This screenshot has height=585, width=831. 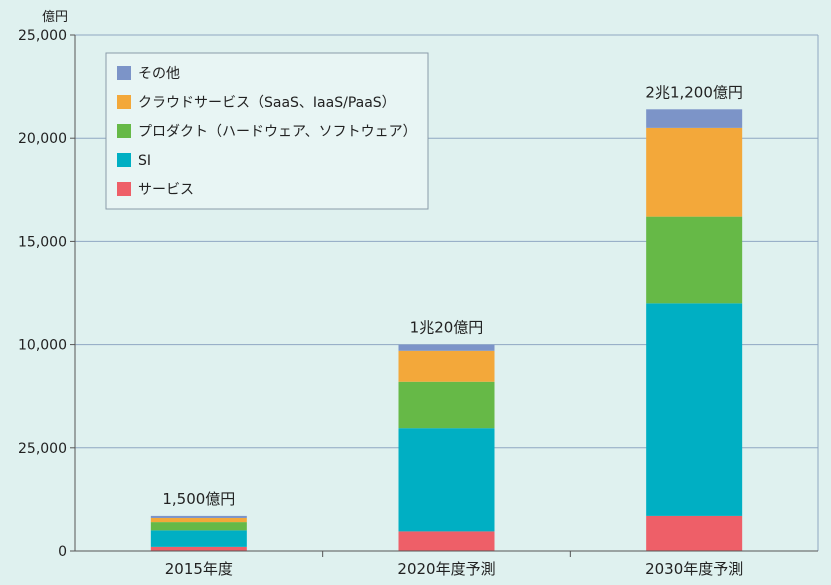 What do you see at coordinates (277, 132) in the screenshot?
I see `legend-label: プロダクト（ハードウェア、ソフトウェア）` at bounding box center [277, 132].